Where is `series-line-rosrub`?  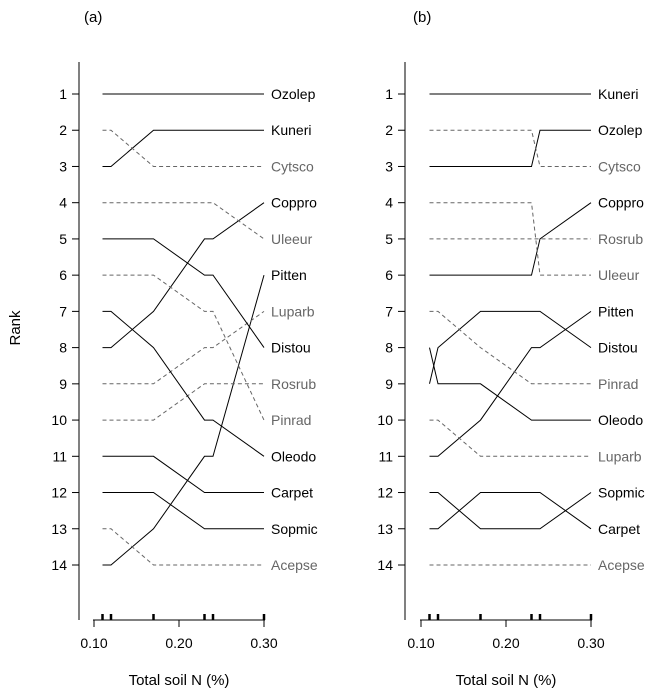 series-line-rosrub is located at coordinates (183, 402).